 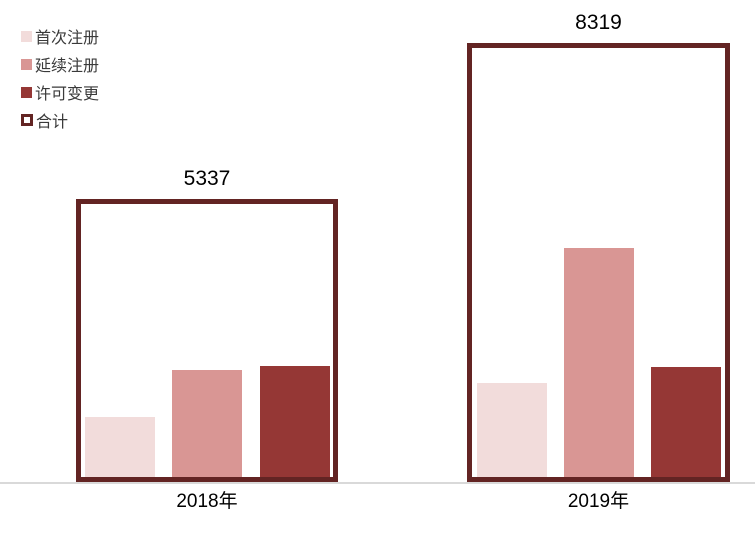 I want to click on legend-item-renewal-registration: 延续注册, so click(x=60, y=64).